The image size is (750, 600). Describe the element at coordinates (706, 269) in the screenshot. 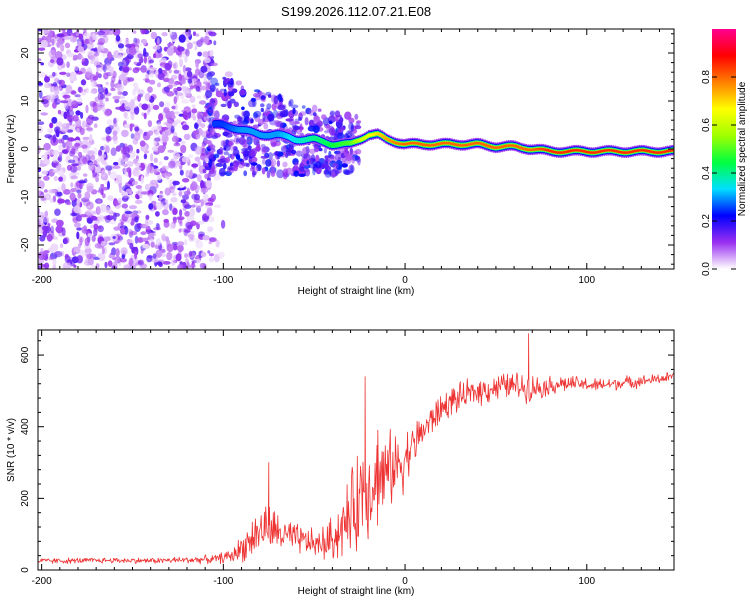

I see `colorbar-tick-label: 0.0` at that location.